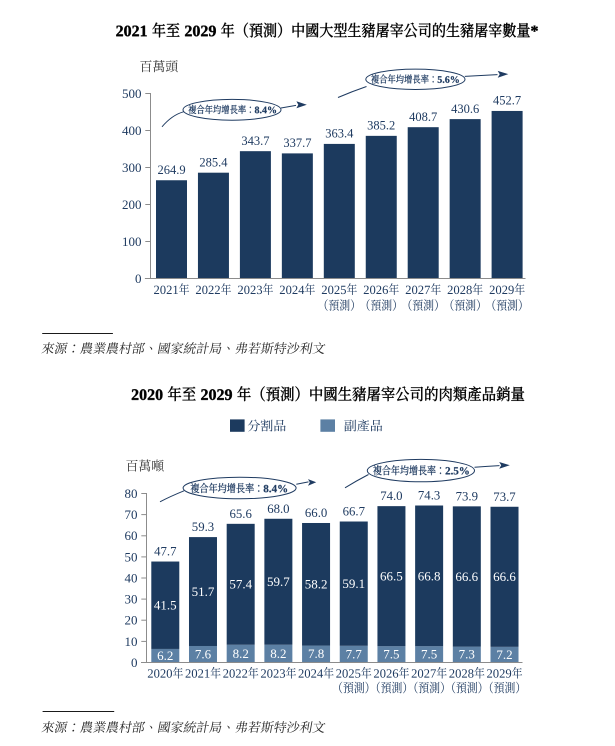 This screenshot has width=615, height=746. I want to click on svg-text: 408.7, so click(423, 117).